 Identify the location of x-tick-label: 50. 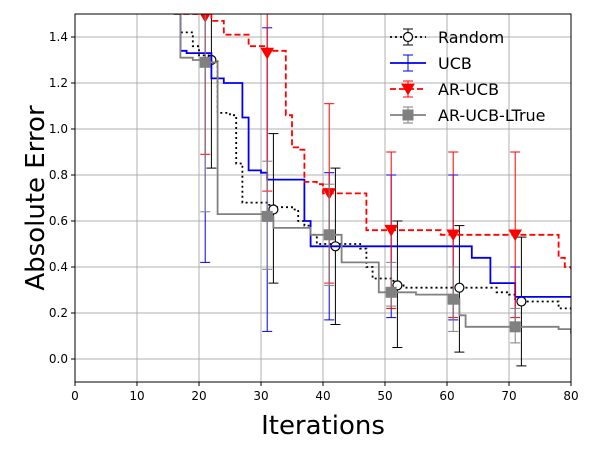
(384, 396).